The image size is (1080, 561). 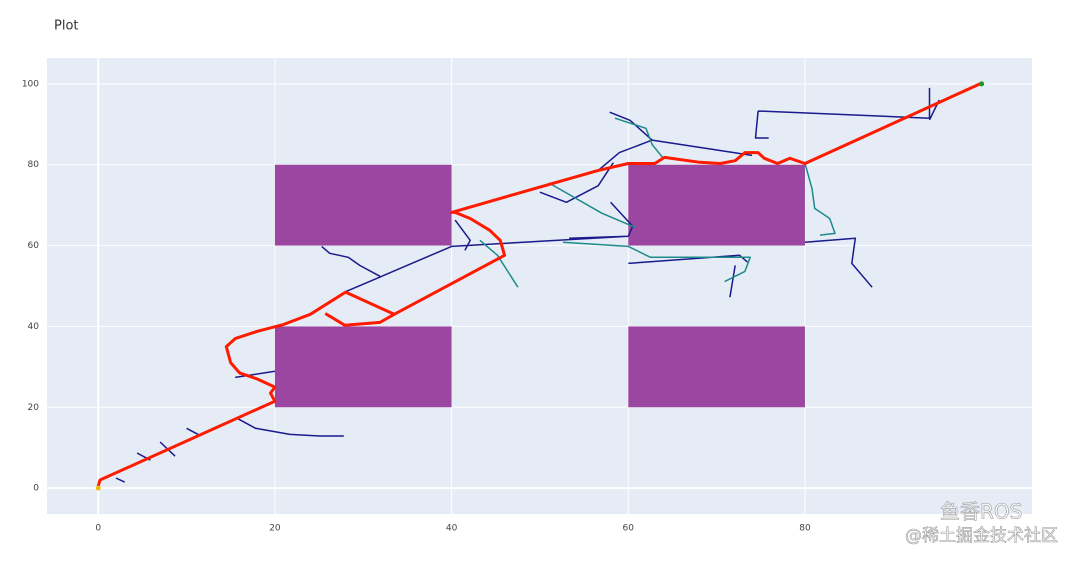 What do you see at coordinates (34, 408) in the screenshot?
I see `y-tick-label: 20` at bounding box center [34, 408].